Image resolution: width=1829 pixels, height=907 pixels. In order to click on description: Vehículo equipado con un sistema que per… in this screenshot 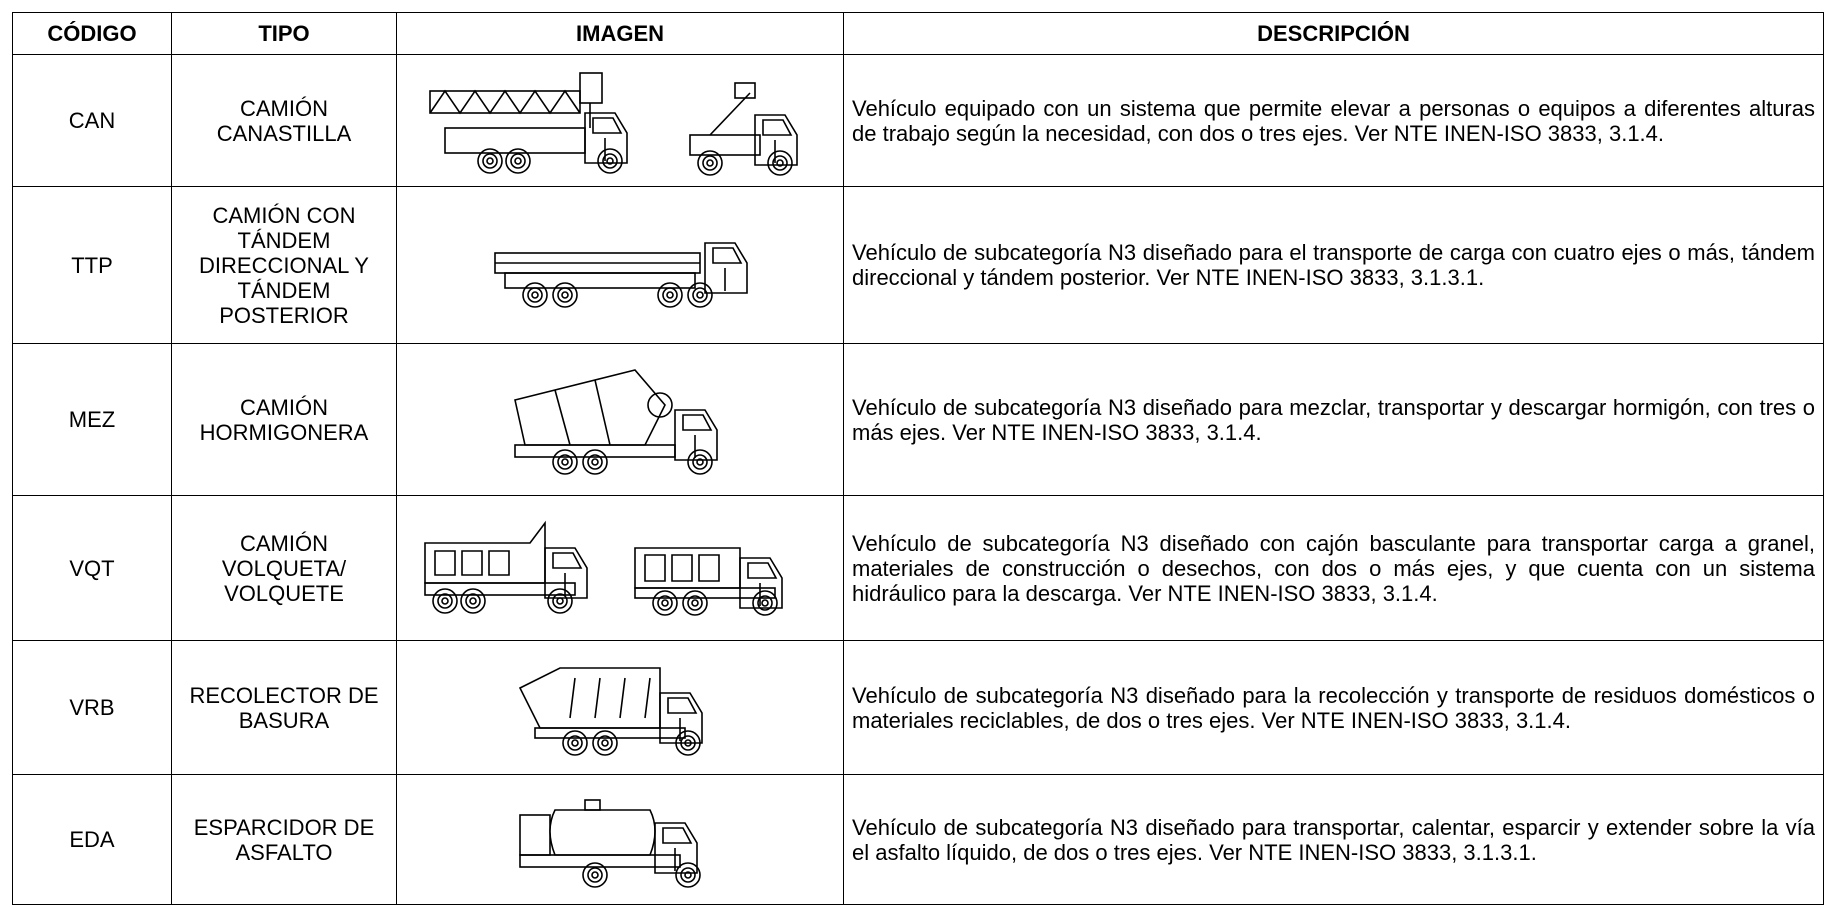, I will do `click(1333, 120)`.